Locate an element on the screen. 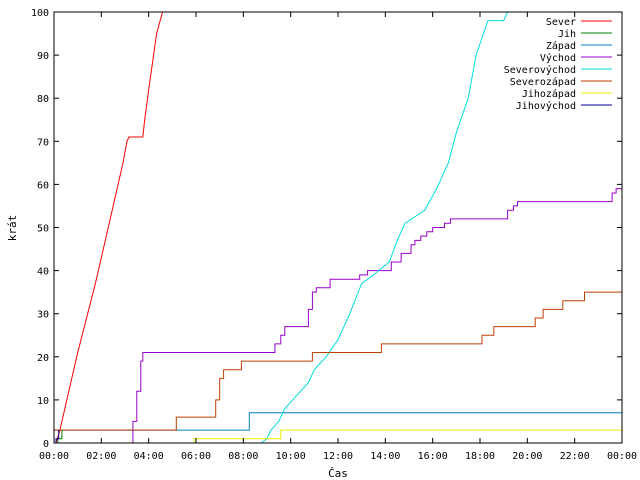 This screenshot has width=640, height=480. y-tick-label: 70 is located at coordinates (43, 142).